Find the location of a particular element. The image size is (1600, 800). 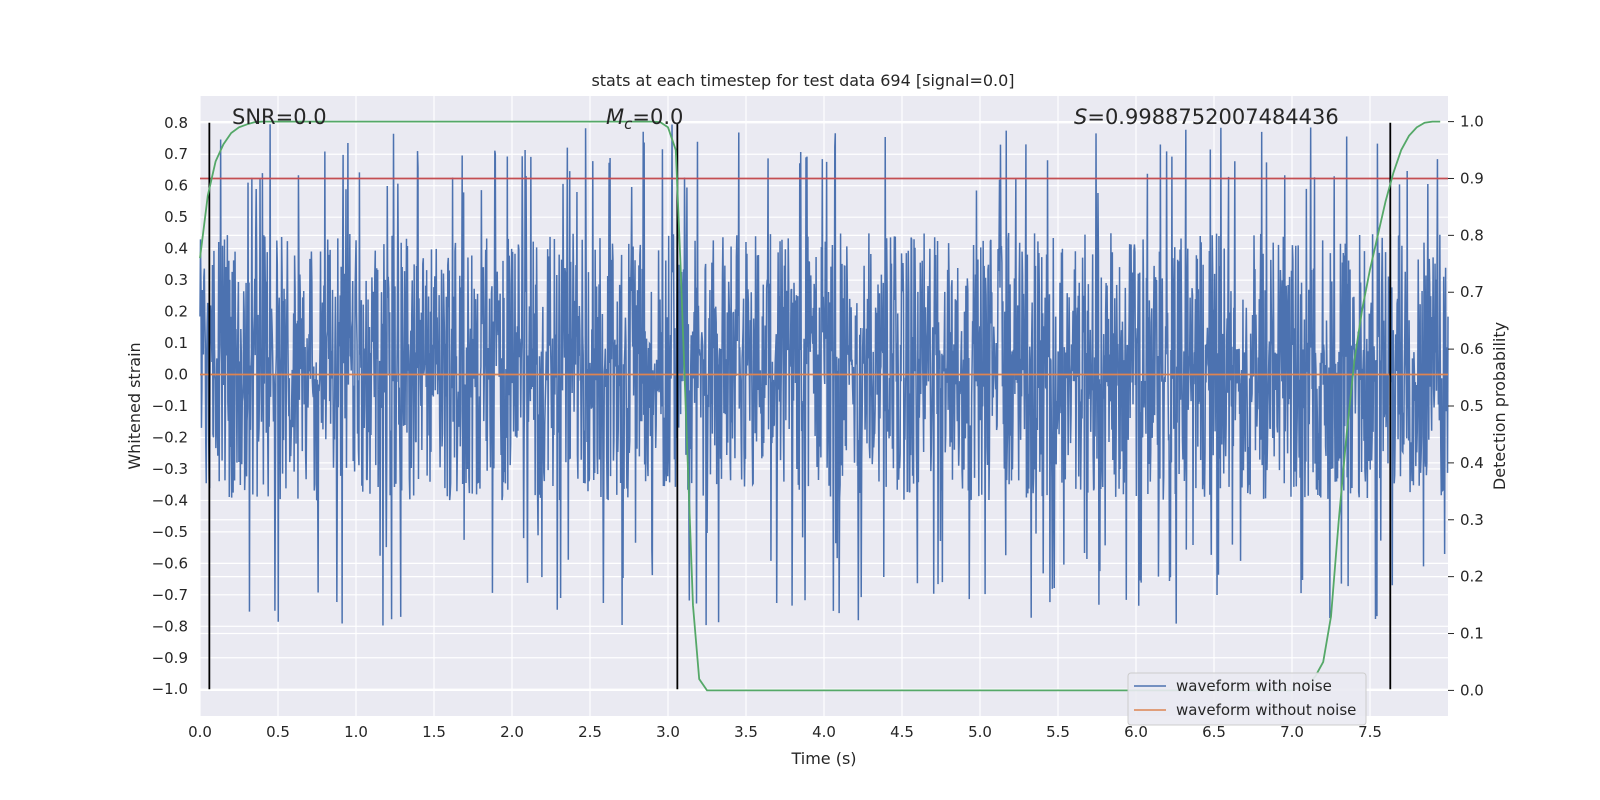

y-left-tick-label: −0.9 is located at coordinates (170, 658).